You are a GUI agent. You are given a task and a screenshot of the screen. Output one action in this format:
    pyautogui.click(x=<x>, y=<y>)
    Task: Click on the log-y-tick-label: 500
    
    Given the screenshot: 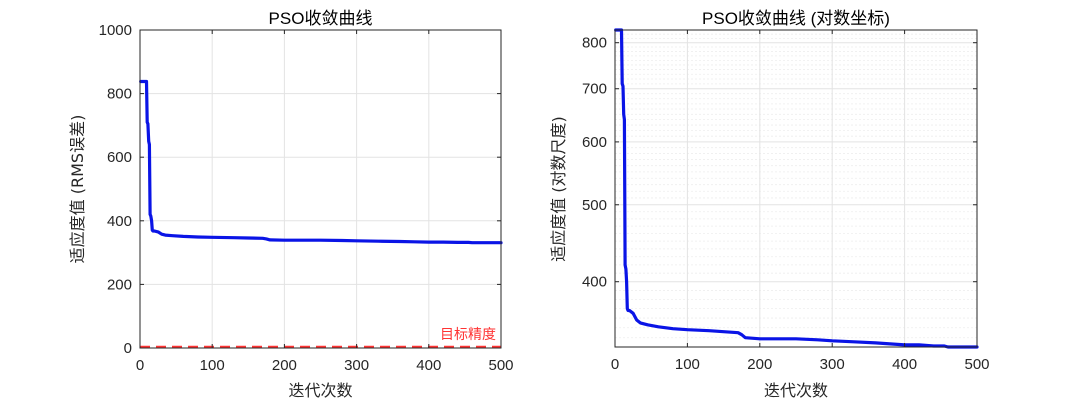 What is the action you would take?
    pyautogui.click(x=594, y=205)
    